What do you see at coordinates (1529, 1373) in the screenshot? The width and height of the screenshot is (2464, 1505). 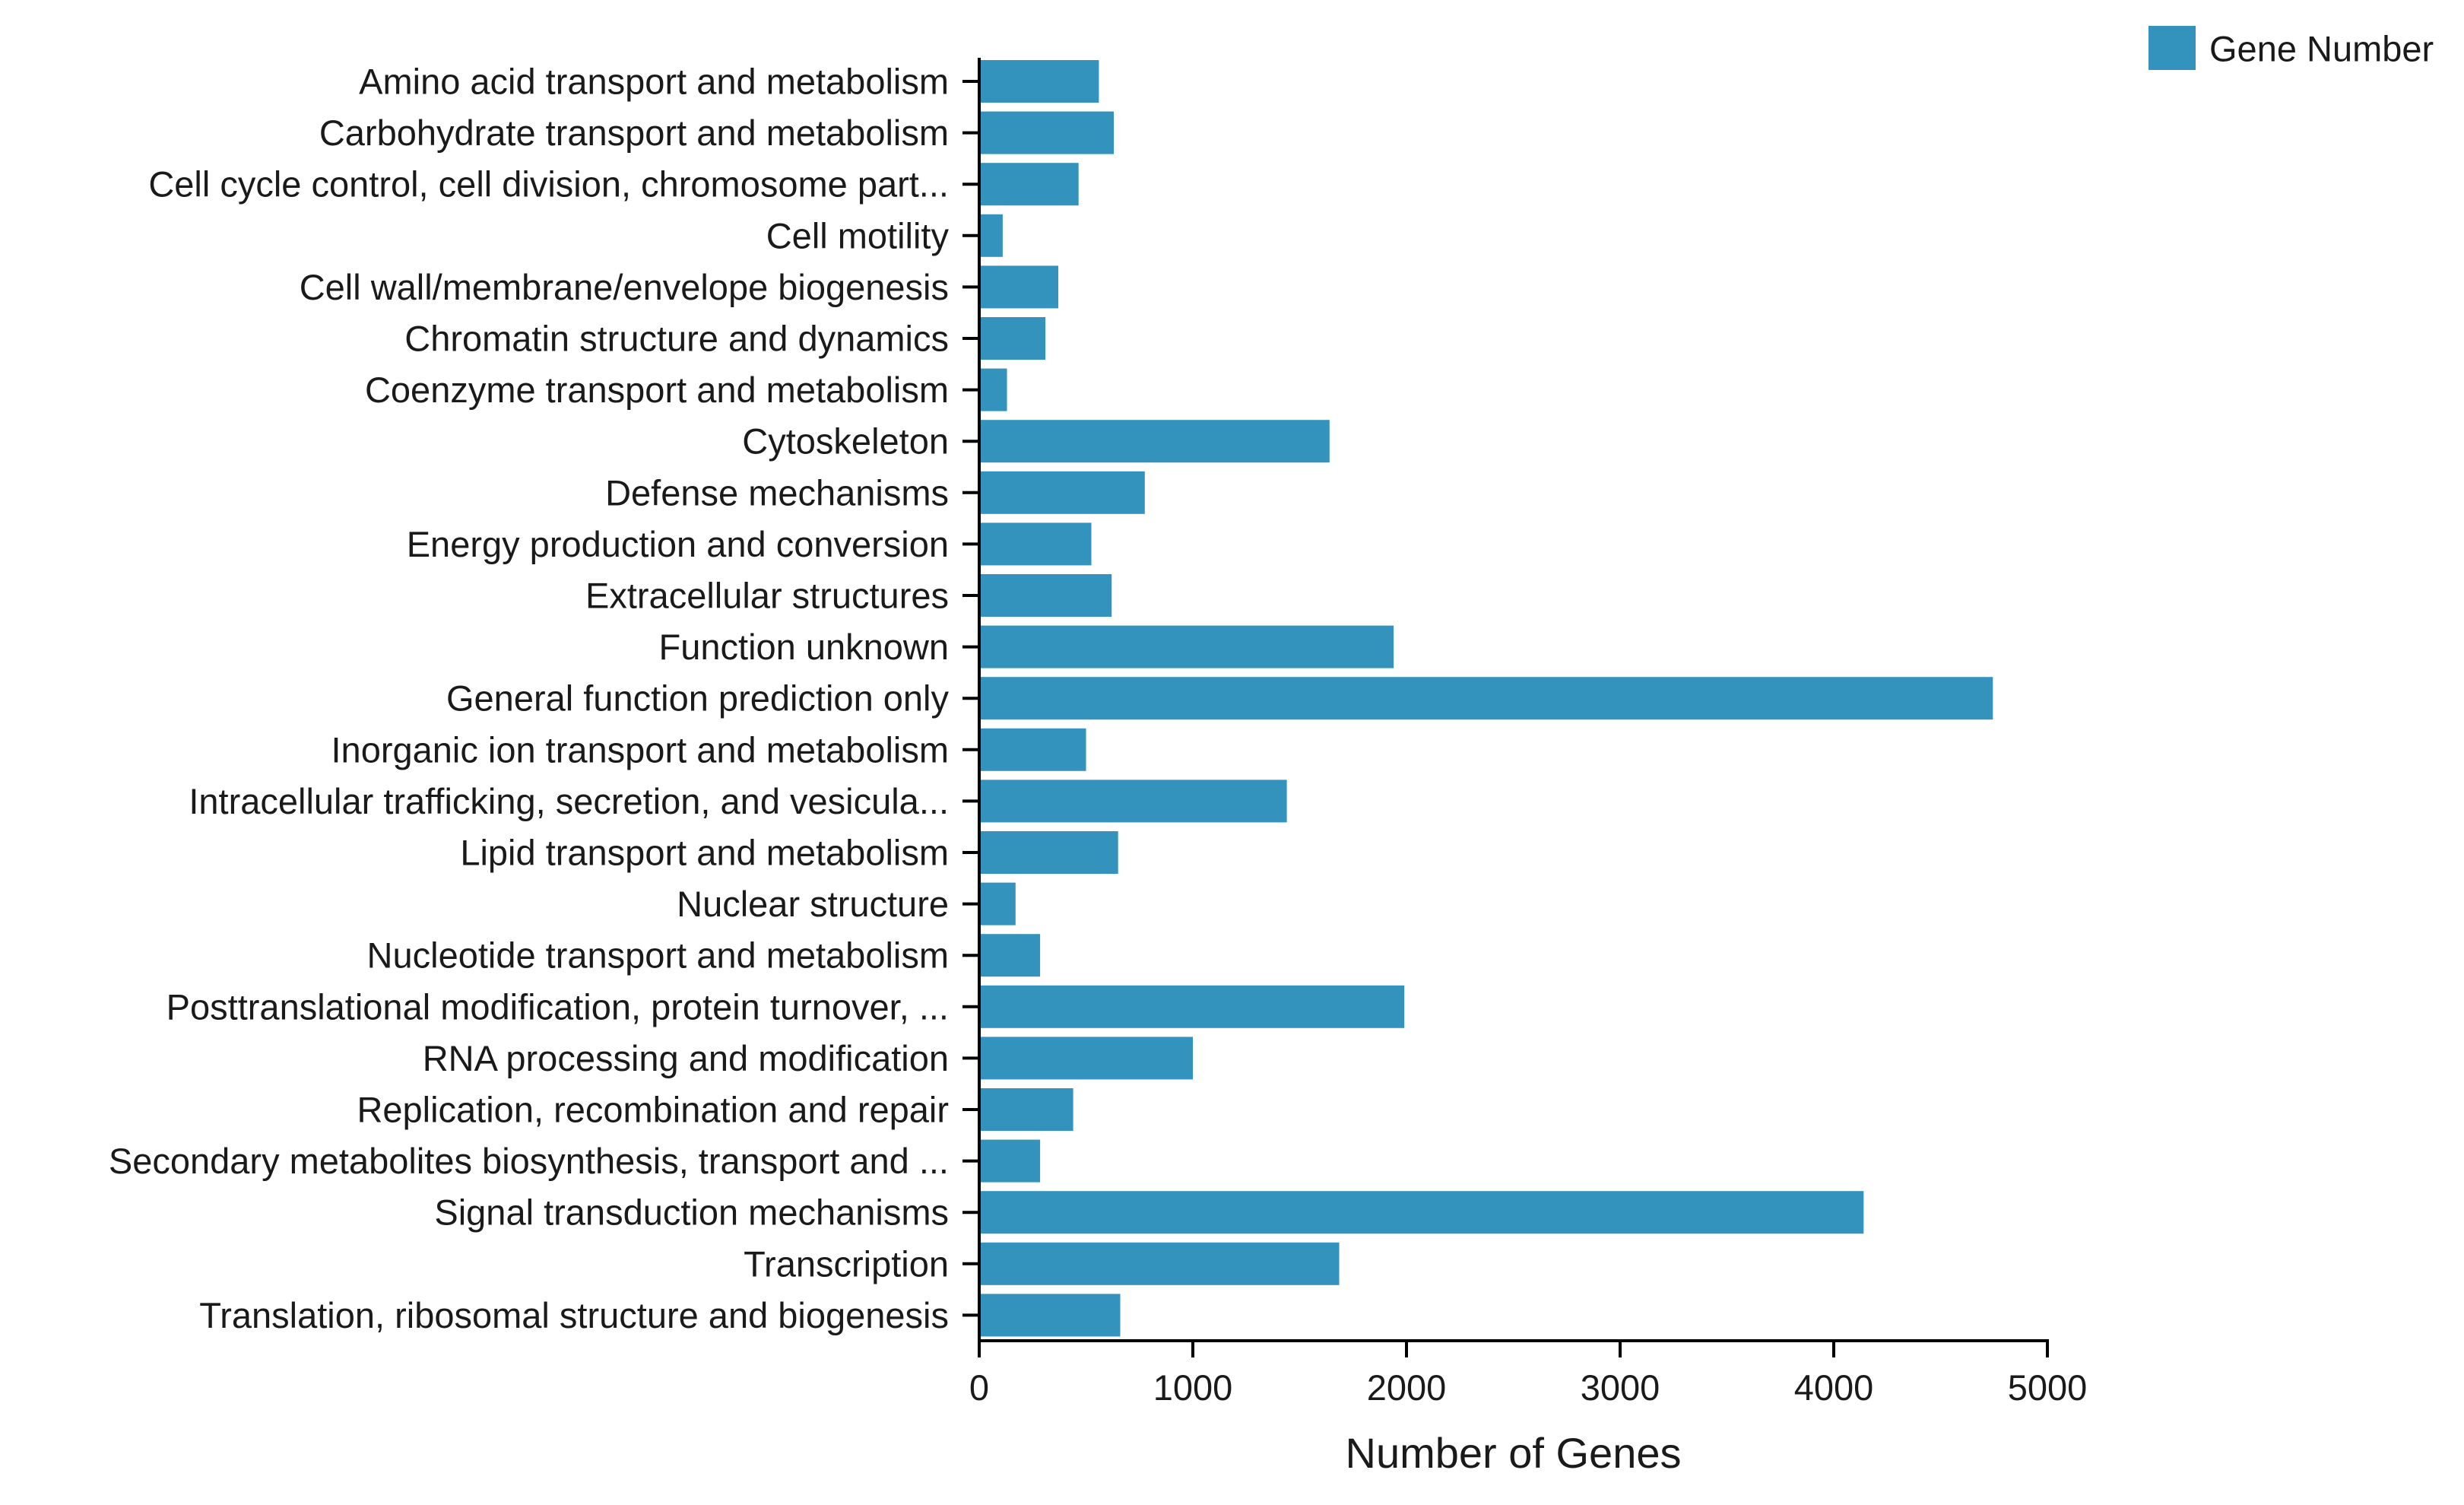 I see `x-axis: 0 1000 2000 3000 4000 5000` at bounding box center [1529, 1373].